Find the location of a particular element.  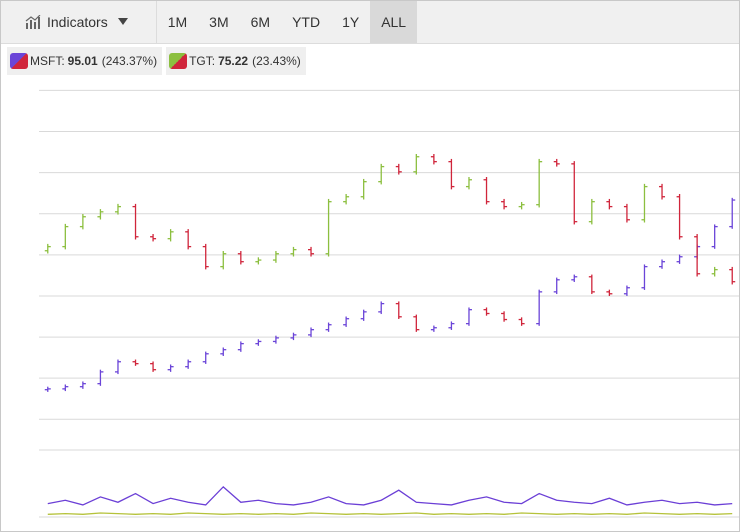

legend-item: TGT: 75.22 (23.43%) is located at coordinates (236, 61).